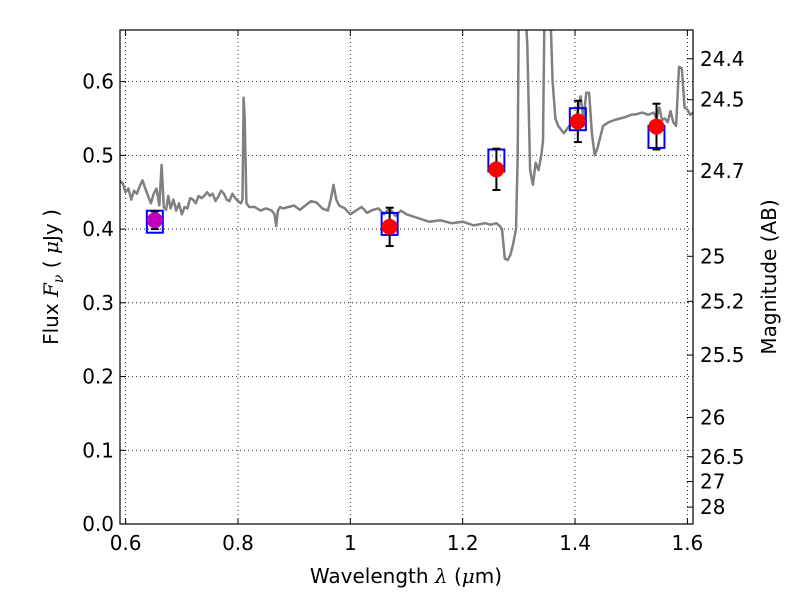 This screenshot has width=800, height=600. Describe the element at coordinates (722, 171) in the screenshot. I see `magnitude-tick-label: 24.7` at that location.